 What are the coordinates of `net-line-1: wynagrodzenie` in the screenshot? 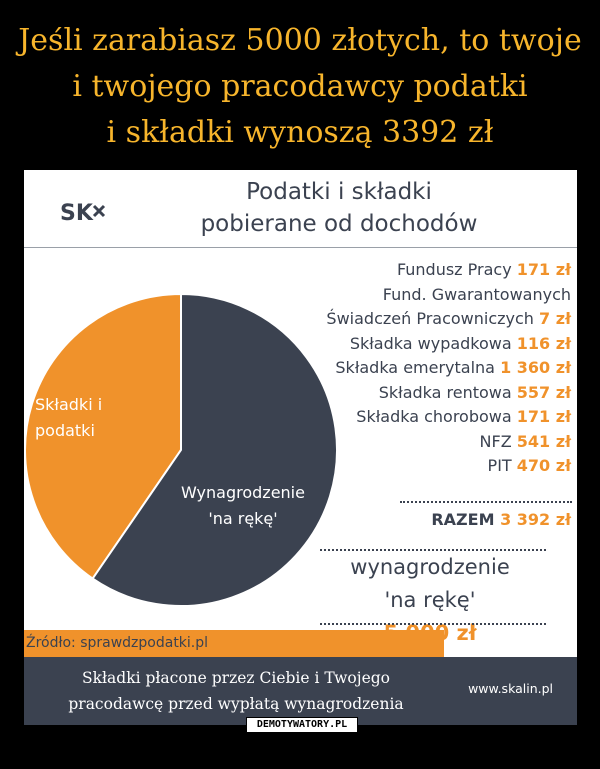 It's located at (430, 567).